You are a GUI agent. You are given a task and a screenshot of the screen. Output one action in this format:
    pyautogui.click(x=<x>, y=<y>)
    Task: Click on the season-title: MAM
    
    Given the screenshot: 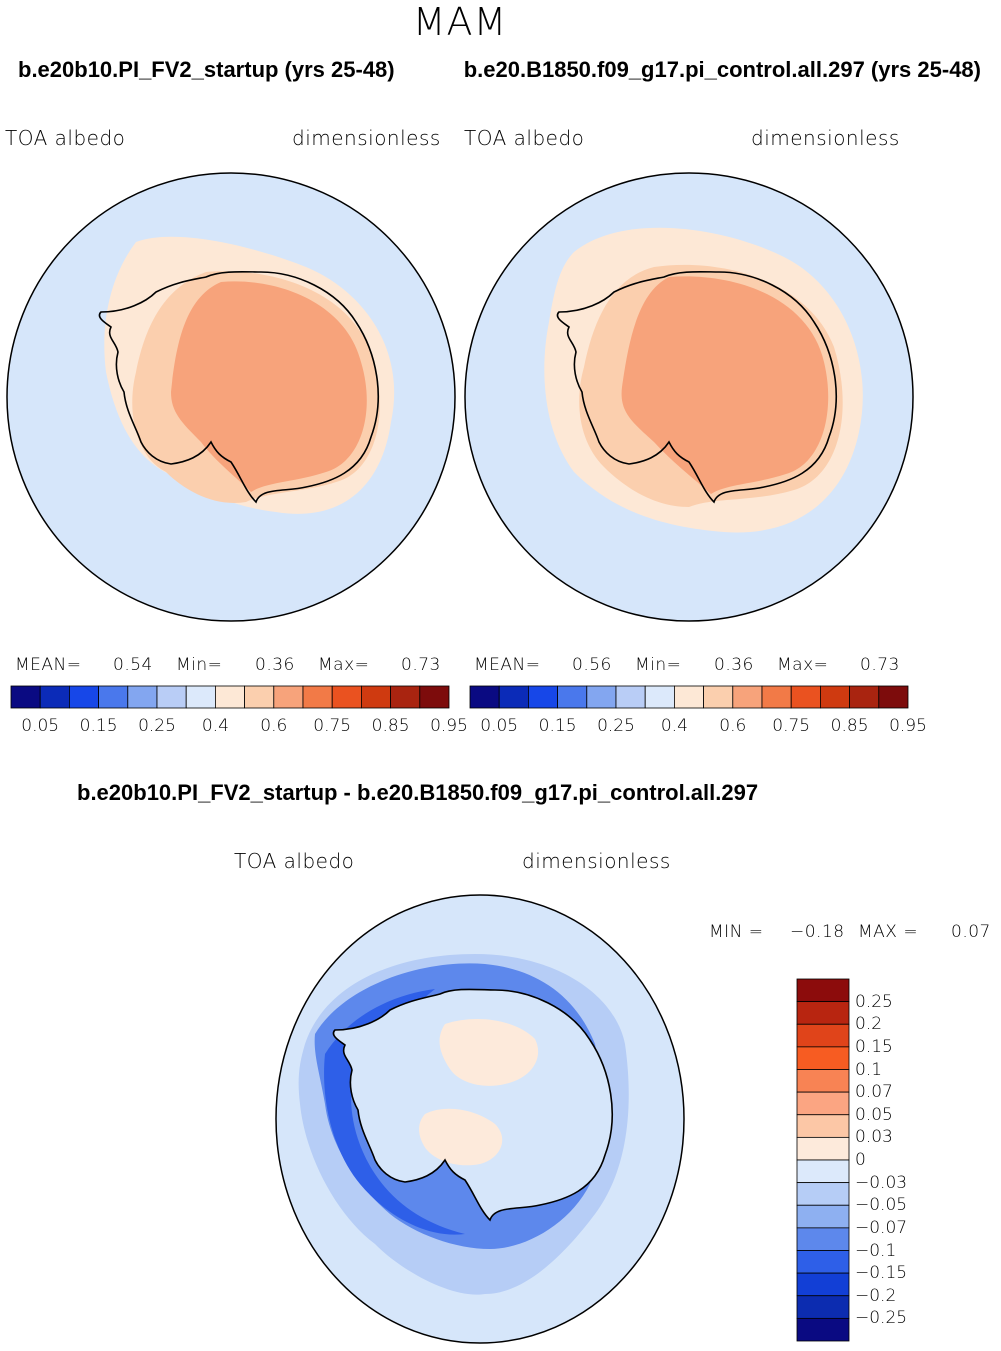 What is the action you would take?
    pyautogui.click(x=460, y=22)
    